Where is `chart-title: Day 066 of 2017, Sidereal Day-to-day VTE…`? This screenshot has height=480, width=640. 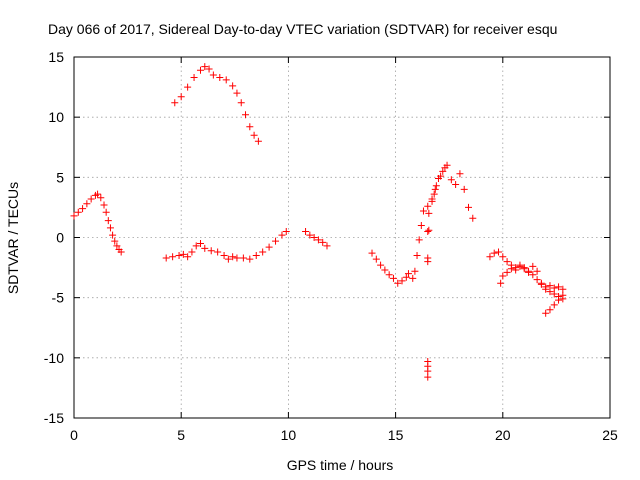 chart-title: Day 066 of 2017, Sidereal Day-to-day VTE… is located at coordinates (302, 29).